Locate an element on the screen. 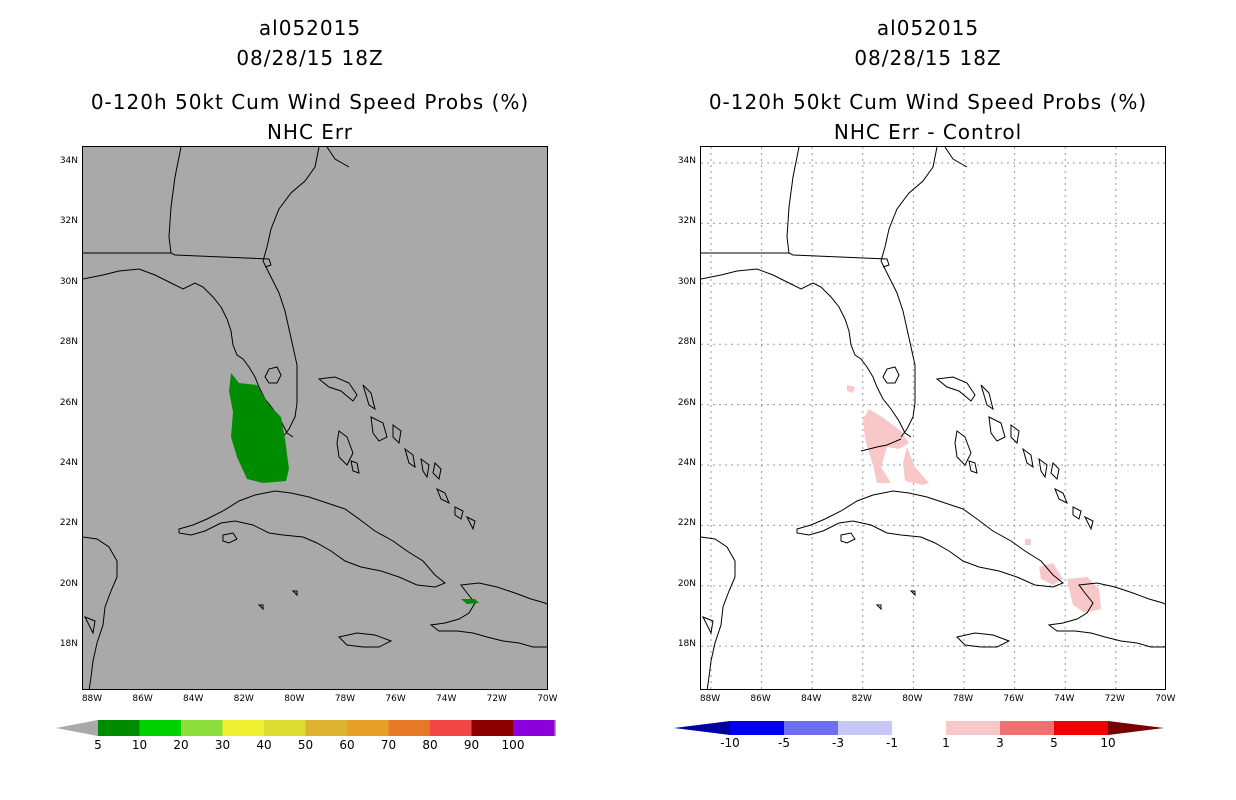 Image resolution: width=1236 pixels, height=800 pixels. longitude-tick-label: 70W is located at coordinates (547, 699).